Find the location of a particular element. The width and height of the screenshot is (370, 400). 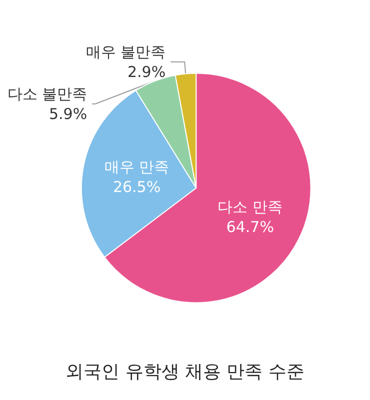

data-label: 64.7% is located at coordinates (250, 227).